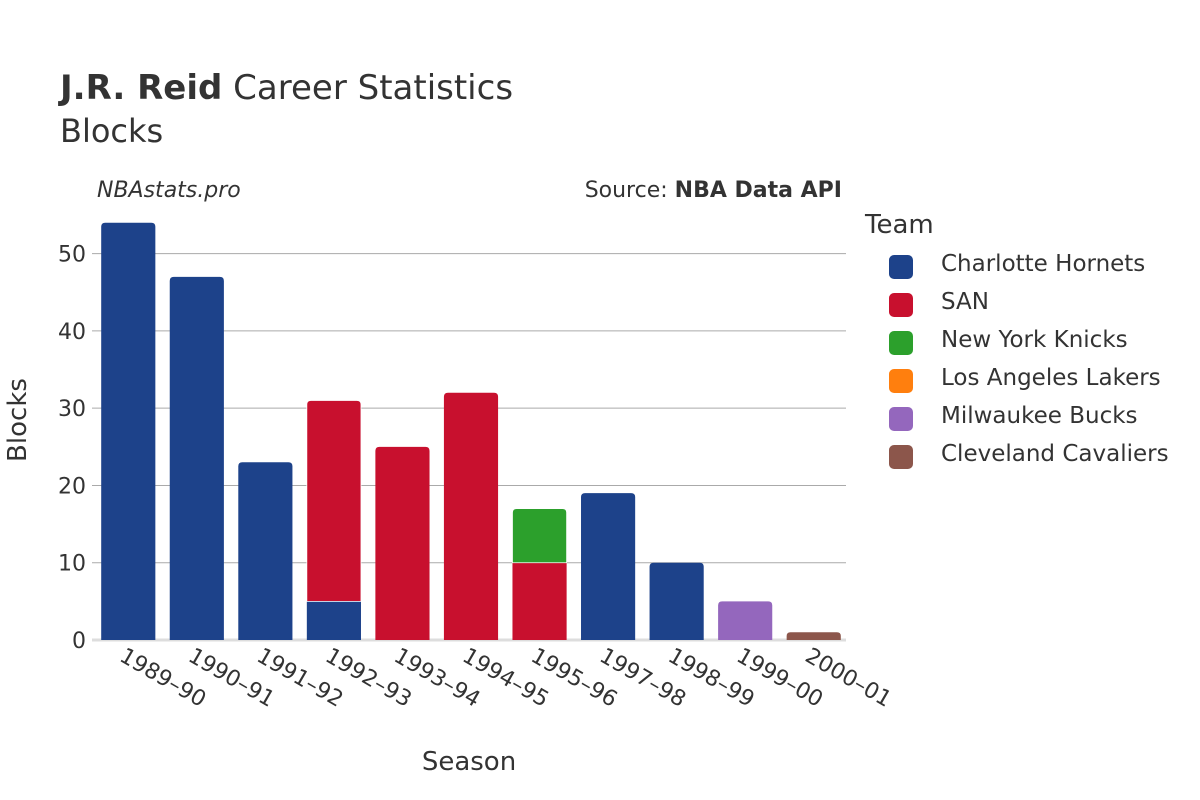 The width and height of the screenshot is (1200, 800). What do you see at coordinates (72, 332) in the screenshot?
I see `y-tick-label: 40` at bounding box center [72, 332].